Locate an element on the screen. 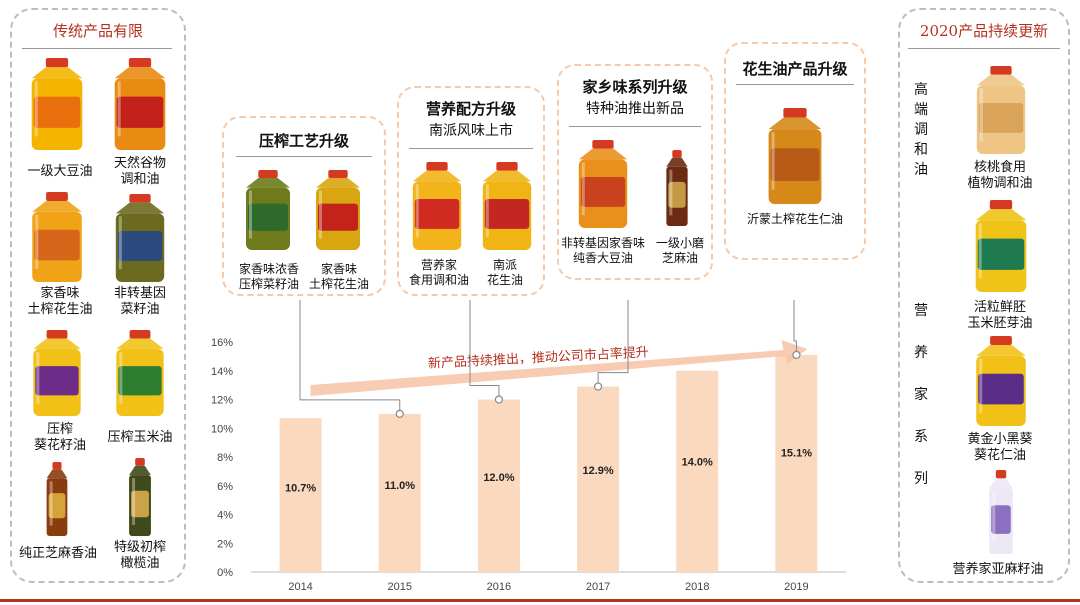 The image size is (1080, 605). callout-item-label: 非转基因家香味 纯香大豆油 is located at coordinates (602, 250).